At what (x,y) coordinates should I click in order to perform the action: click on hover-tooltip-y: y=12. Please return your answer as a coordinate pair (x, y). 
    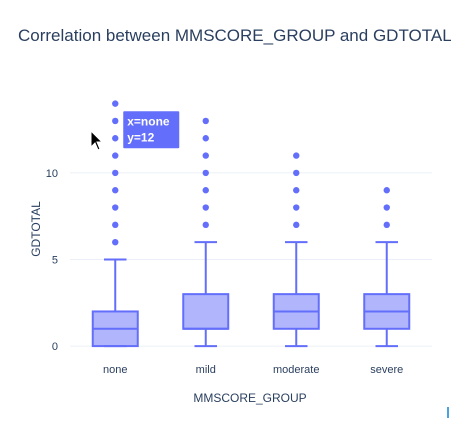
    Looking at the image, I should click on (140, 137).